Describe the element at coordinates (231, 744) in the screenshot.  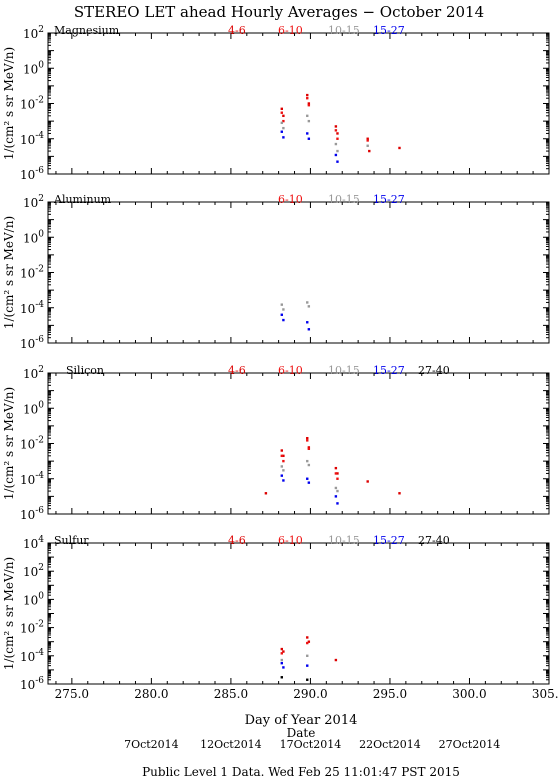
I see `date-tick-label: 12Oct2014` at that location.